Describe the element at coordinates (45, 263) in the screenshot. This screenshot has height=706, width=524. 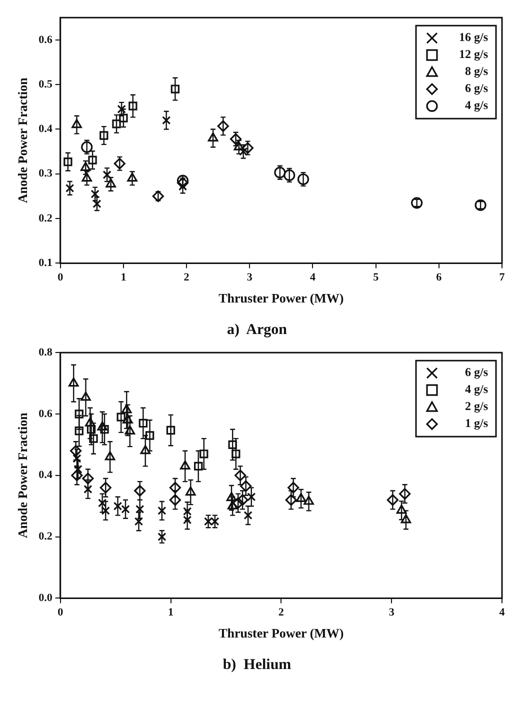
I see `y-tick-label: 0.1` at that location.